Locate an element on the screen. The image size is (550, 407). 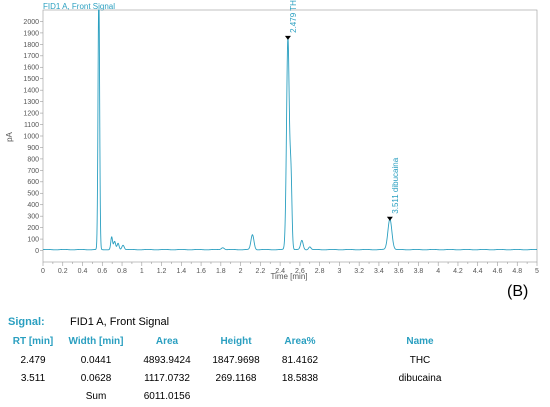
y-tick-label: 1700 is located at coordinates (31, 56).